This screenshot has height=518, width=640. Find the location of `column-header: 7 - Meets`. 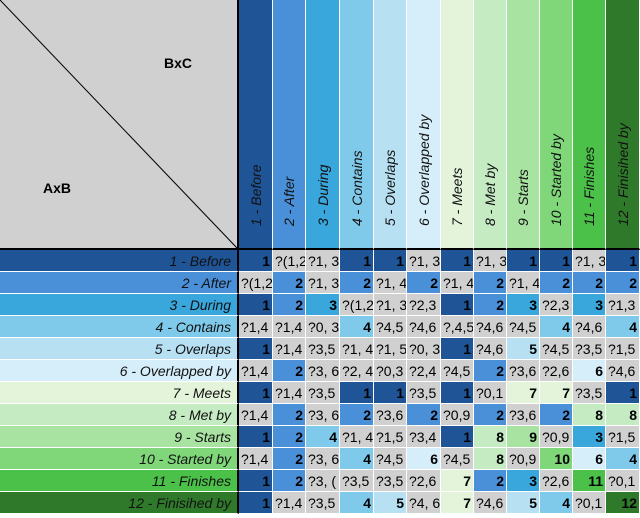

column-header: 7 - Meets is located at coordinates (457, 125).